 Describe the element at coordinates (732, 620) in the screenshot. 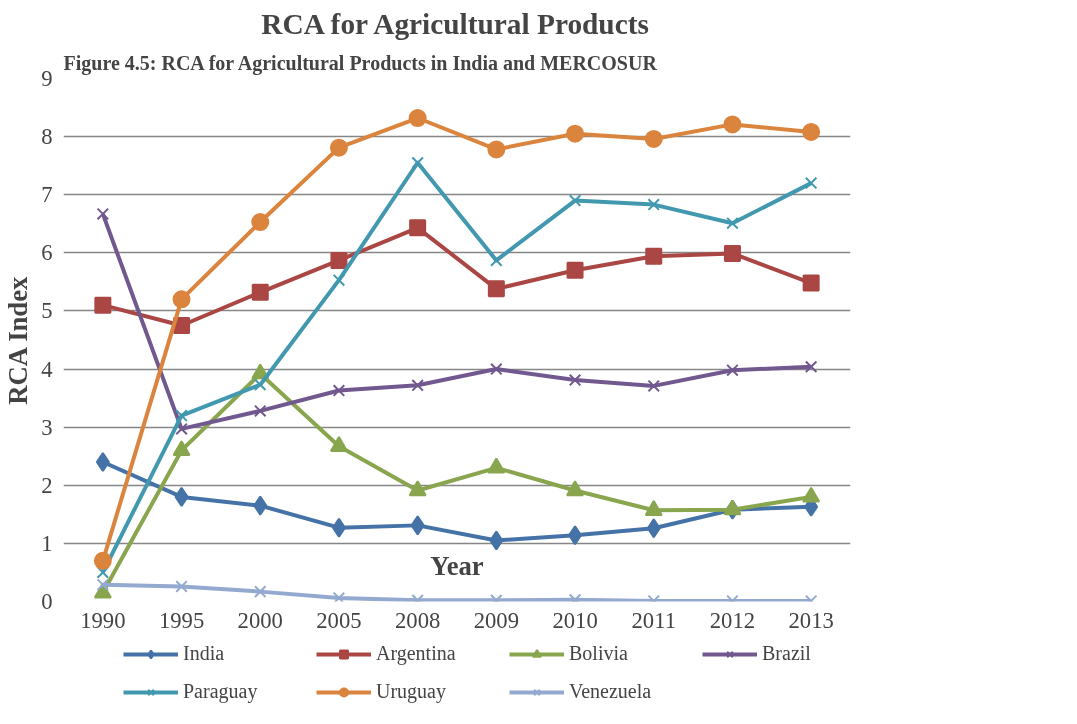

I see `x-tick-label: 2012` at that location.